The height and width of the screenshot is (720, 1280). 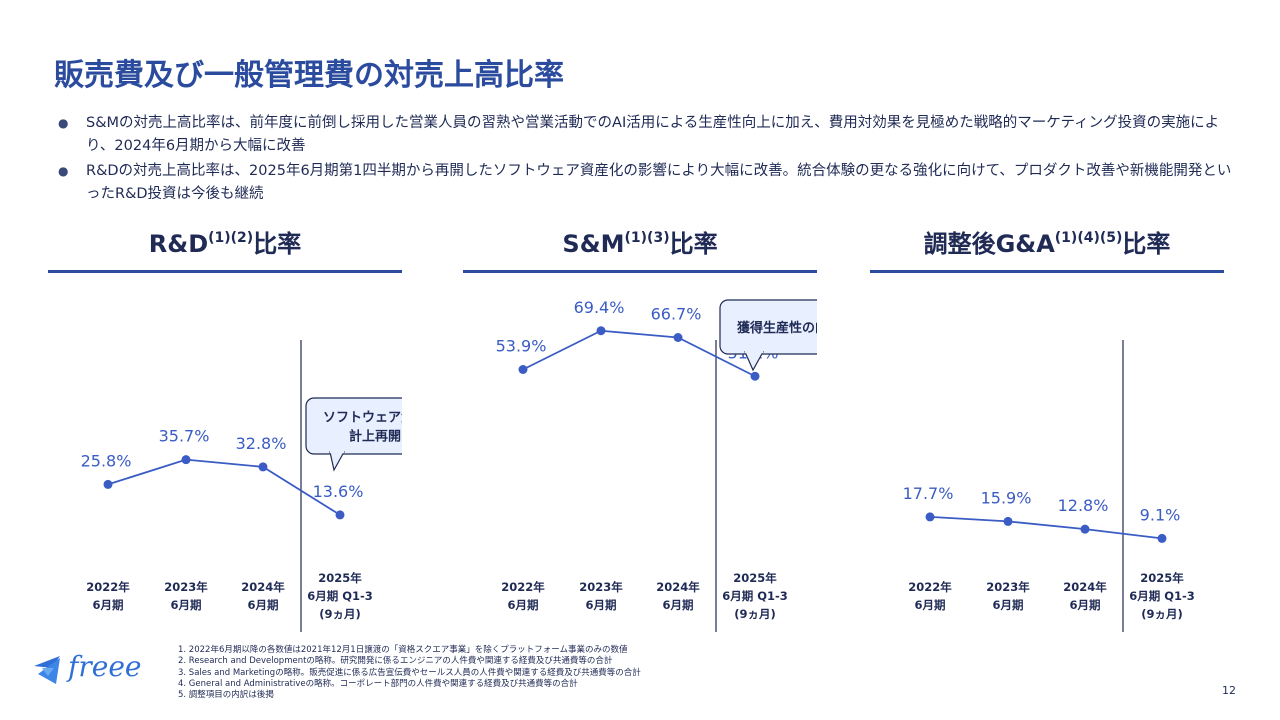 I want to click on data-label: 12.8%, so click(x=1083, y=505).